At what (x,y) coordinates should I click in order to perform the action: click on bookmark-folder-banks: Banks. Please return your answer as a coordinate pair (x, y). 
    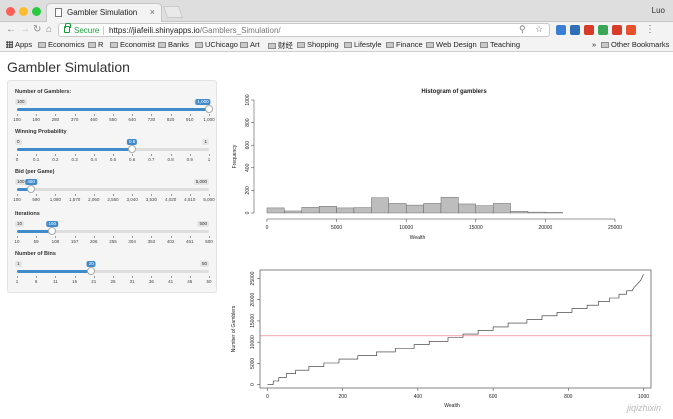
    Looking at the image, I should click on (173, 44).